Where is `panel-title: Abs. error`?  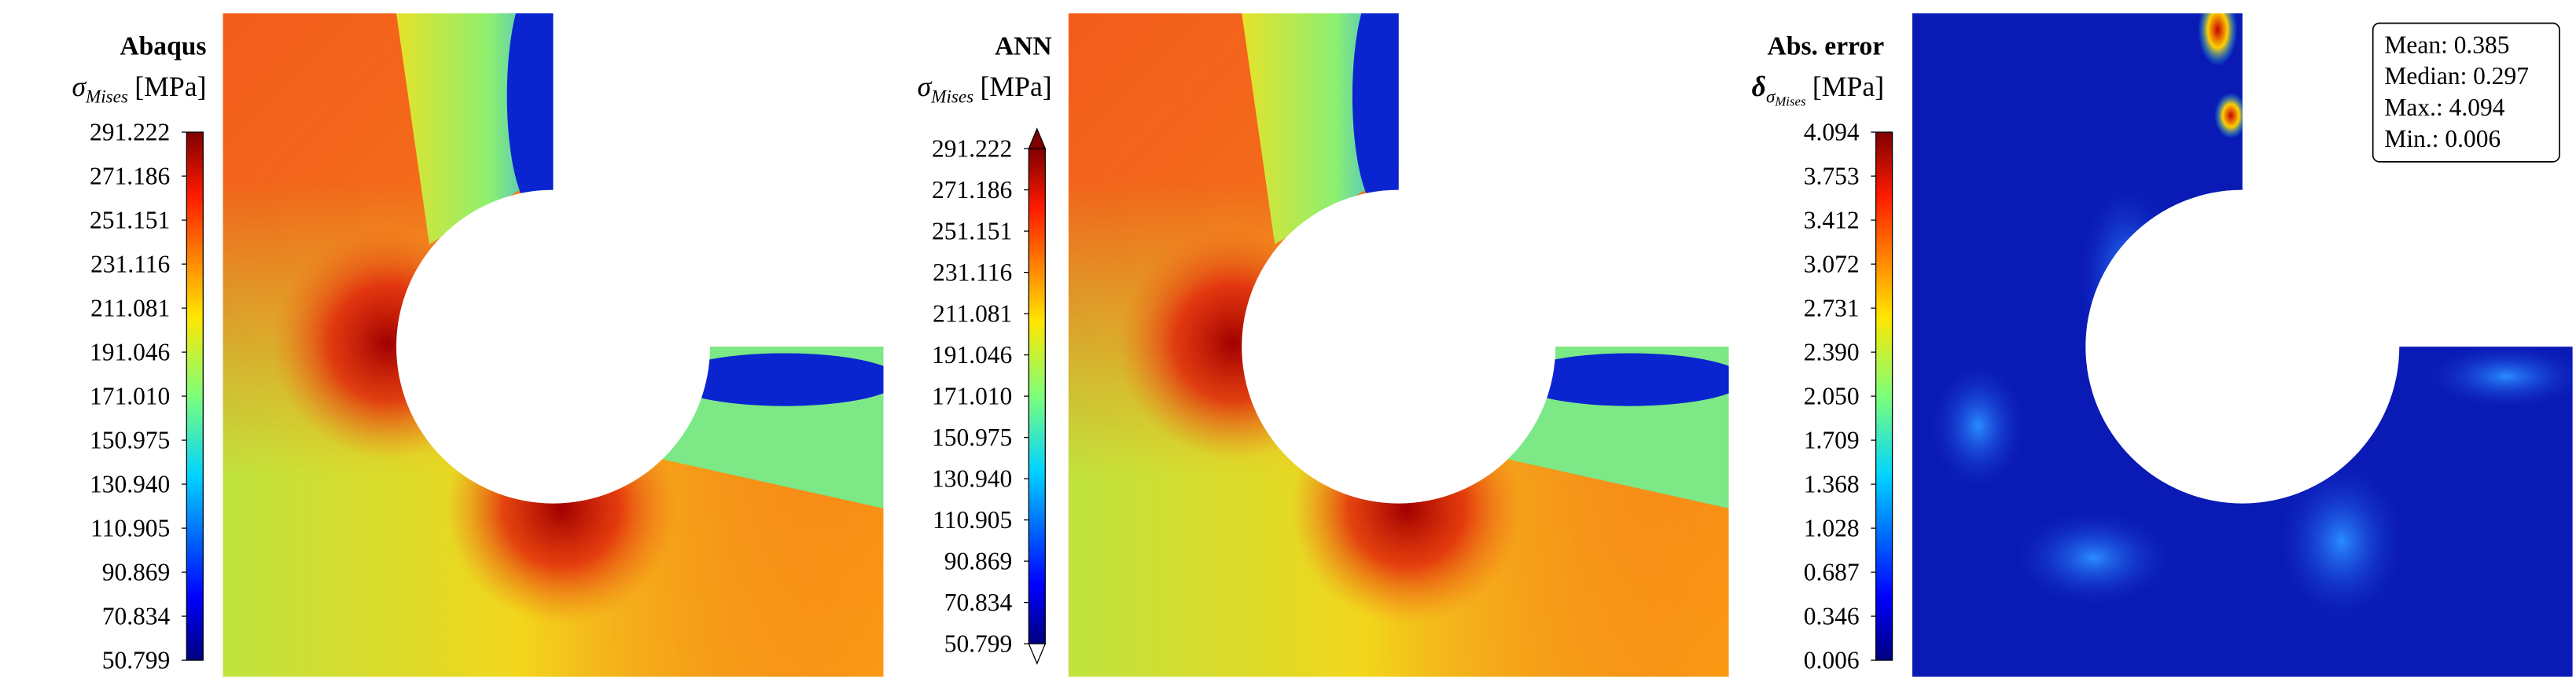 panel-title: Abs. error is located at coordinates (1826, 46).